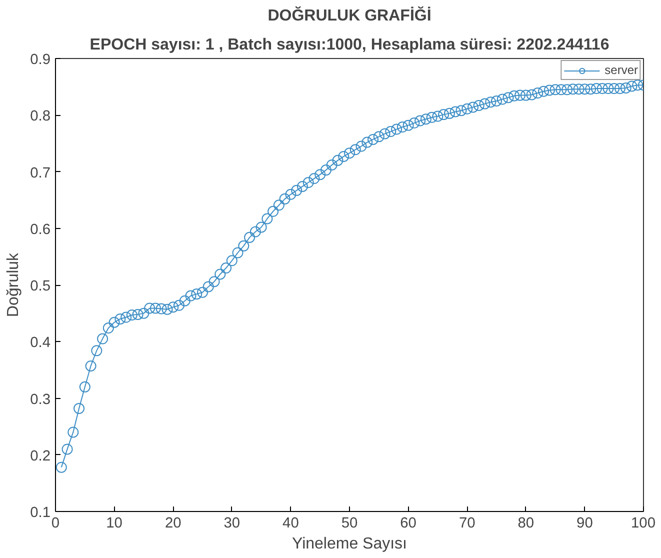 The image size is (661, 558). Describe the element at coordinates (40, 230) in the screenshot. I see `y-tick-label: 0.6` at that location.